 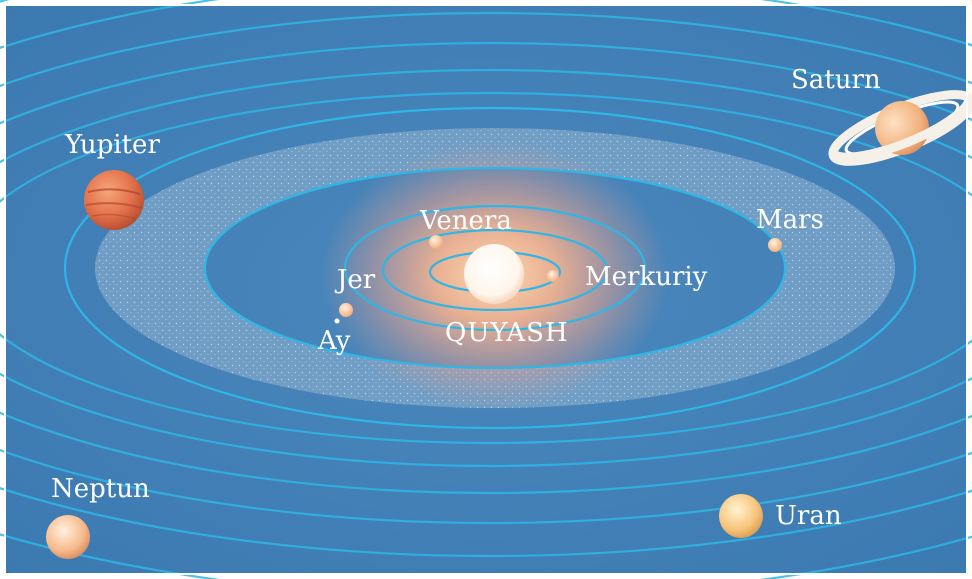 What do you see at coordinates (900, 128) in the screenshot?
I see `saturn-planet` at bounding box center [900, 128].